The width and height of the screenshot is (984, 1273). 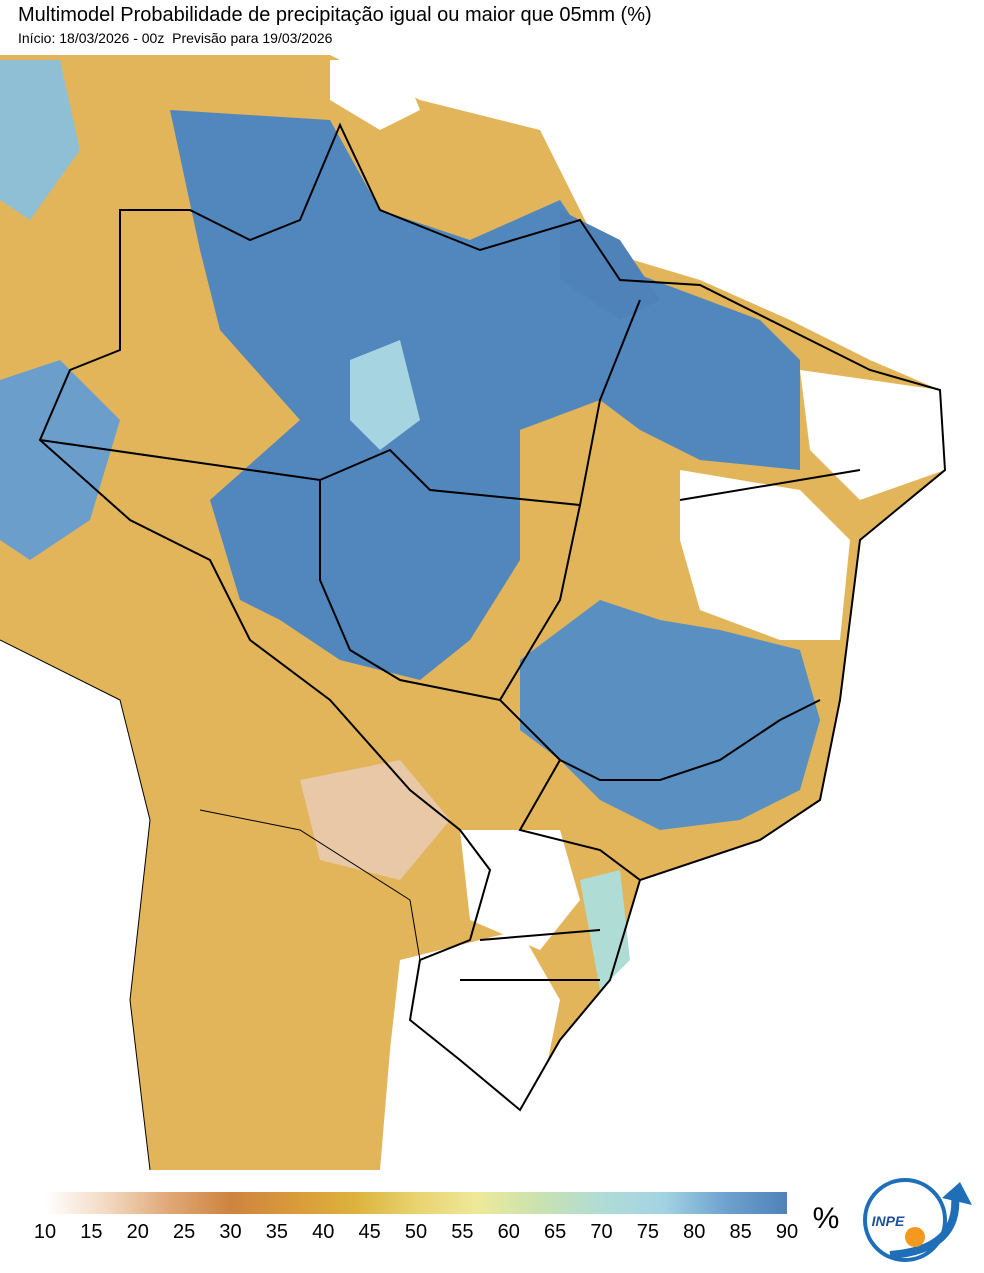 What do you see at coordinates (694, 1232) in the screenshot?
I see `colorbar-label: 80` at bounding box center [694, 1232].